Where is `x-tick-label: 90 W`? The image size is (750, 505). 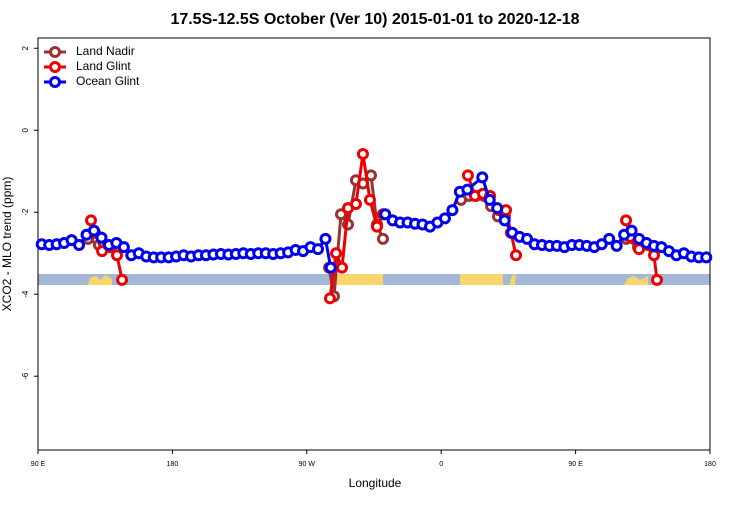 x-tick-label: 90 W is located at coordinates (307, 464).